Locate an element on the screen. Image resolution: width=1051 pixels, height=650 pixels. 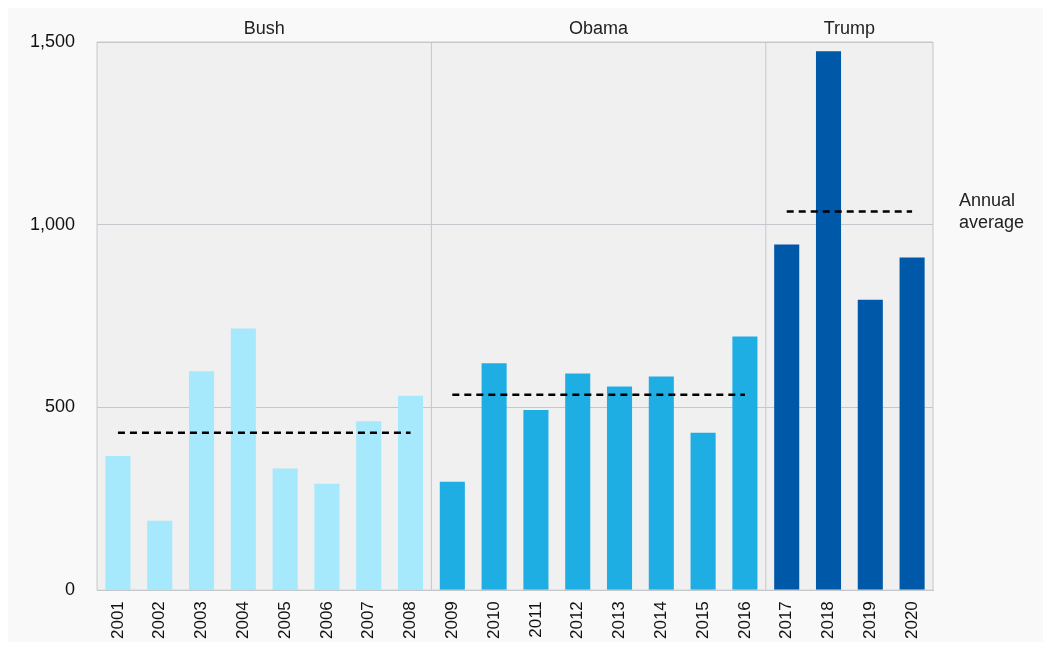
x-tick-label: 2002 is located at coordinates (159, 620).